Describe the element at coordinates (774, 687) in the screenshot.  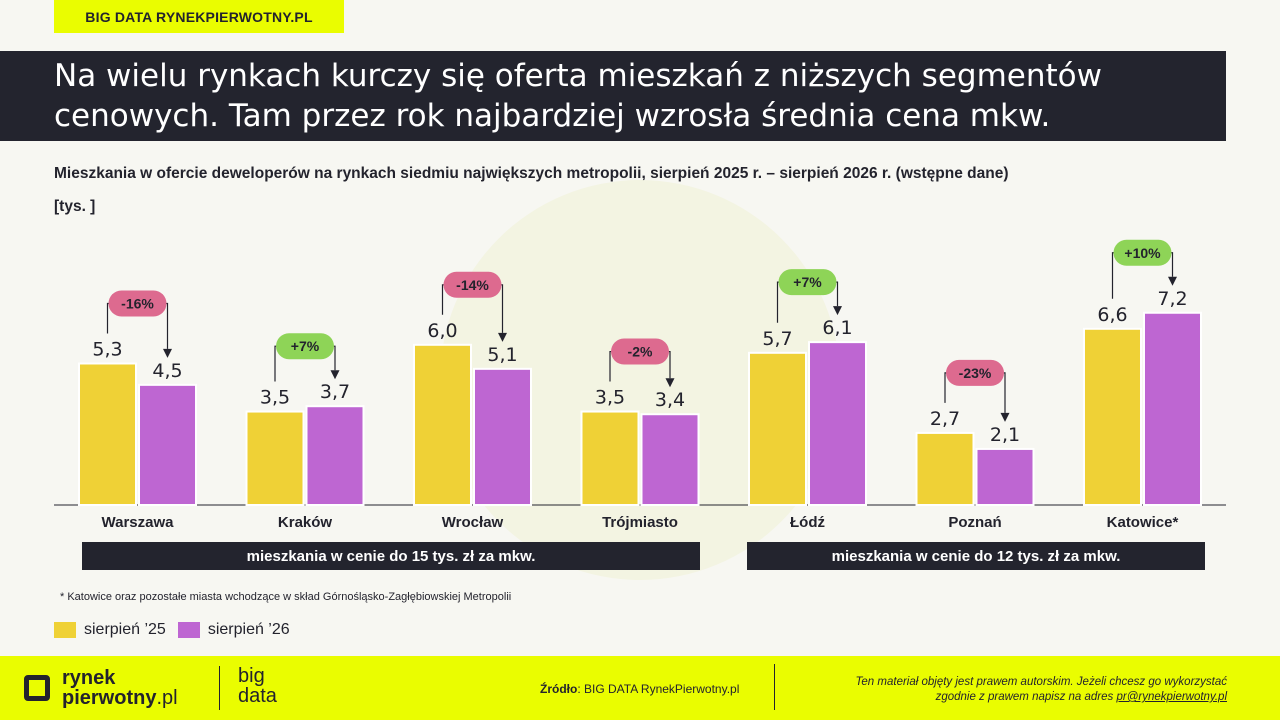
I see `footer-divider` at that location.